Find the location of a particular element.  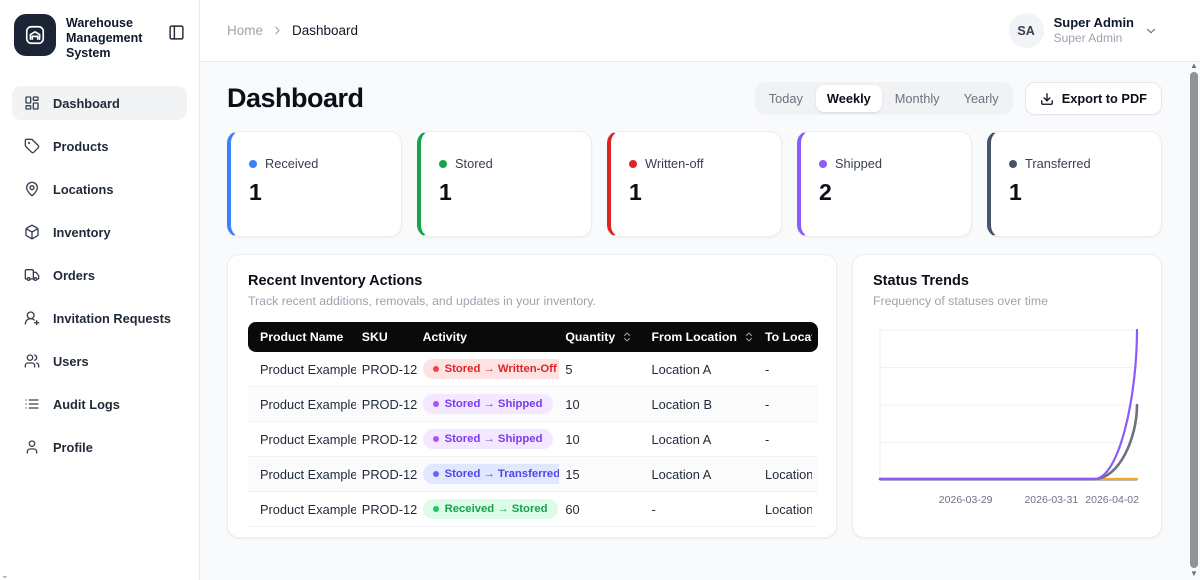

cell-quantity: 5 is located at coordinates (569, 369).